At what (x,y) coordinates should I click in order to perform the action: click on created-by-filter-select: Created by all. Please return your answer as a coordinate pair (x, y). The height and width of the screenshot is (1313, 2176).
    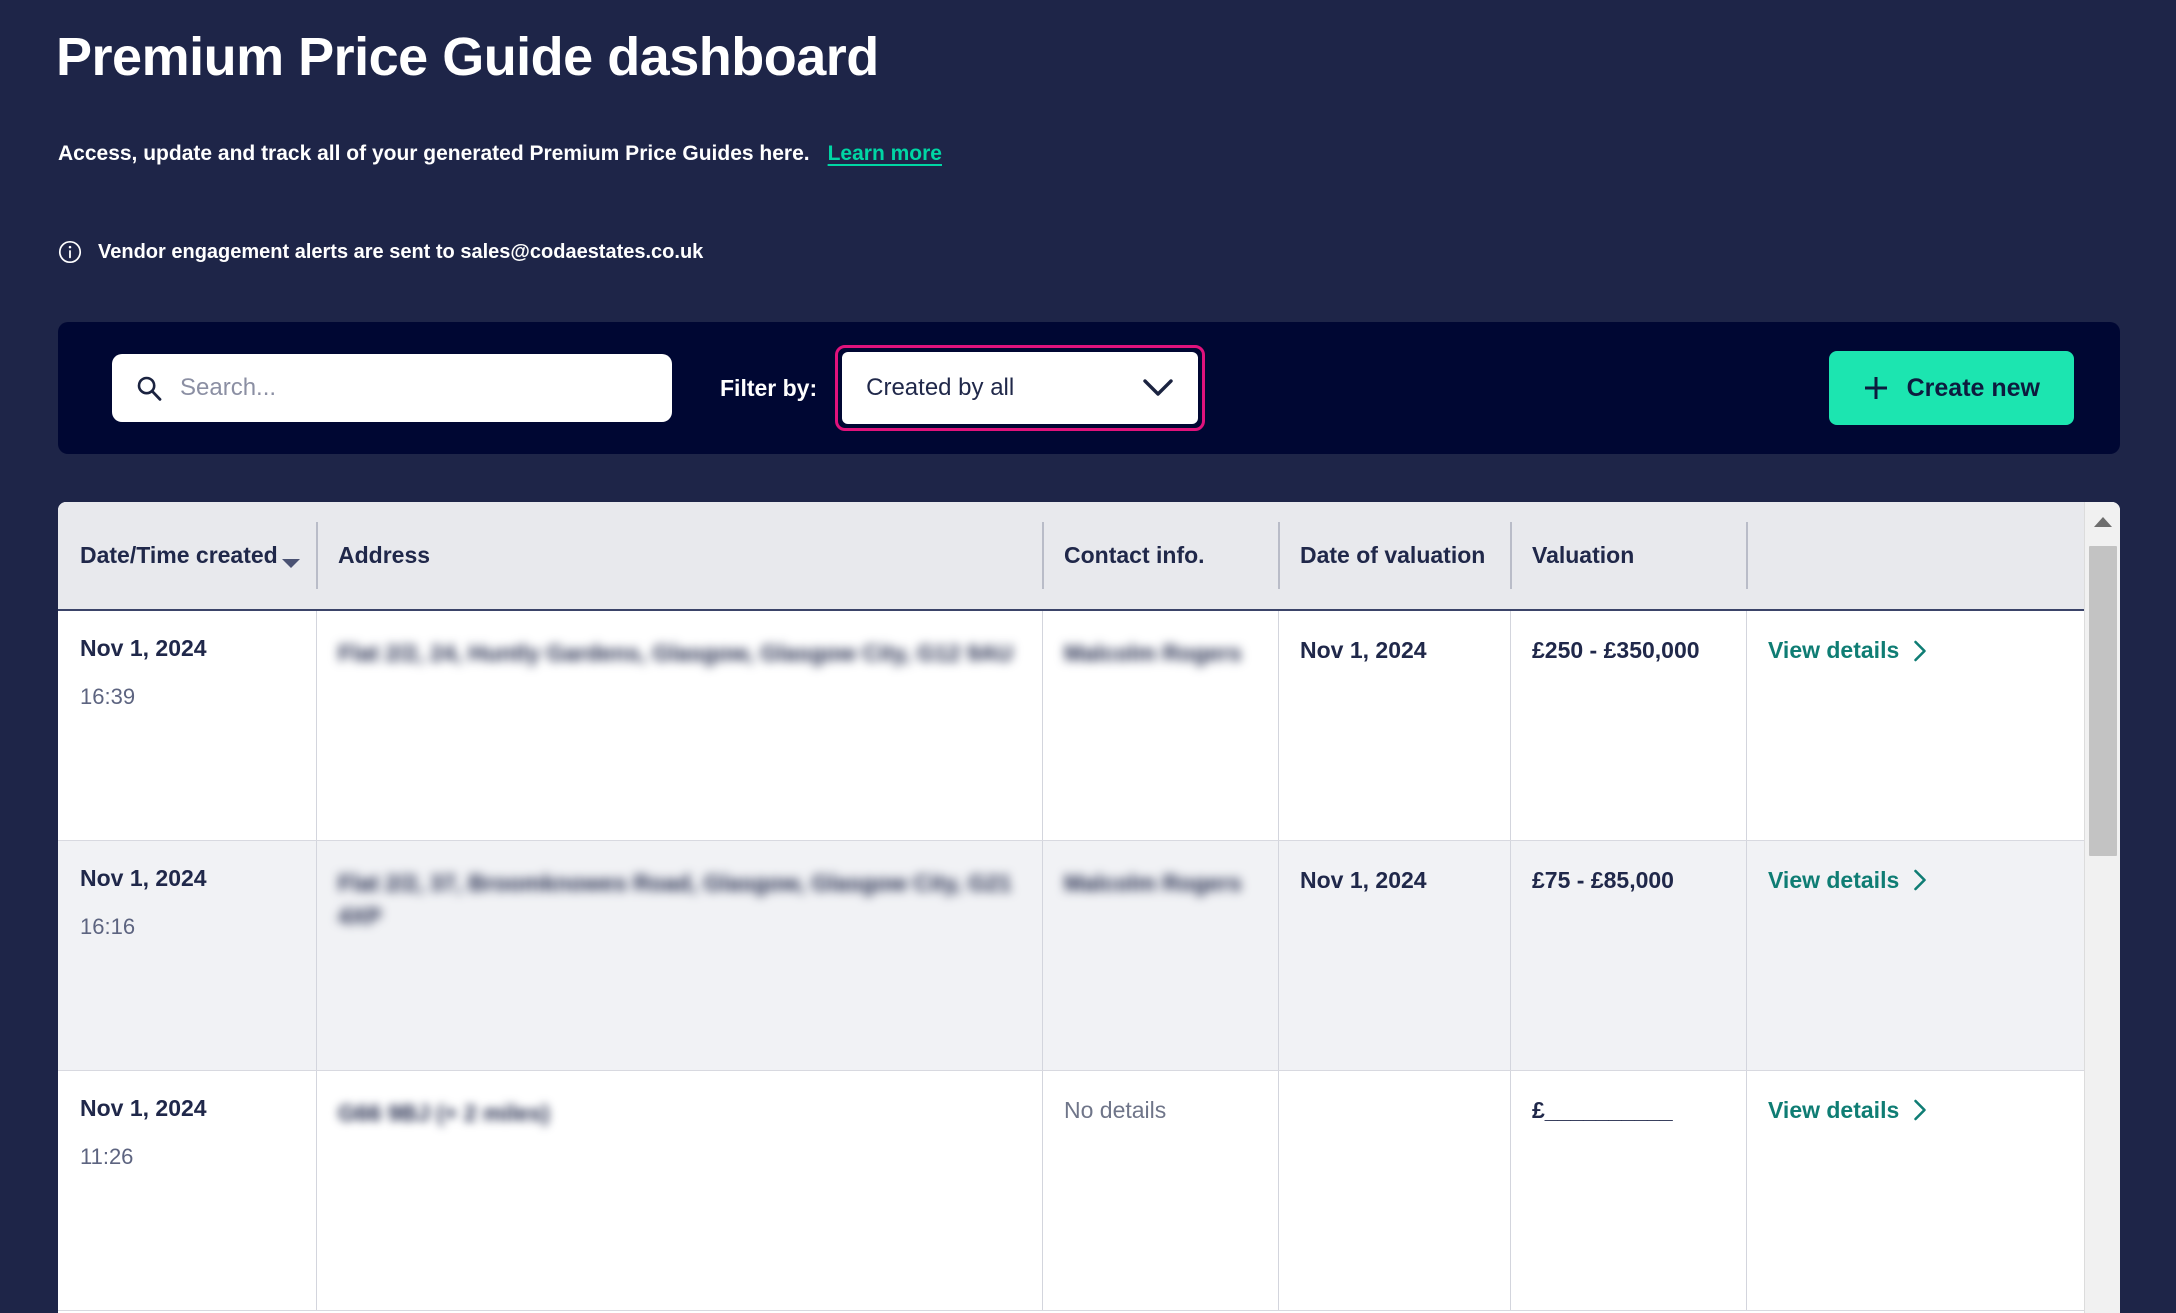
    Looking at the image, I should click on (1020, 388).